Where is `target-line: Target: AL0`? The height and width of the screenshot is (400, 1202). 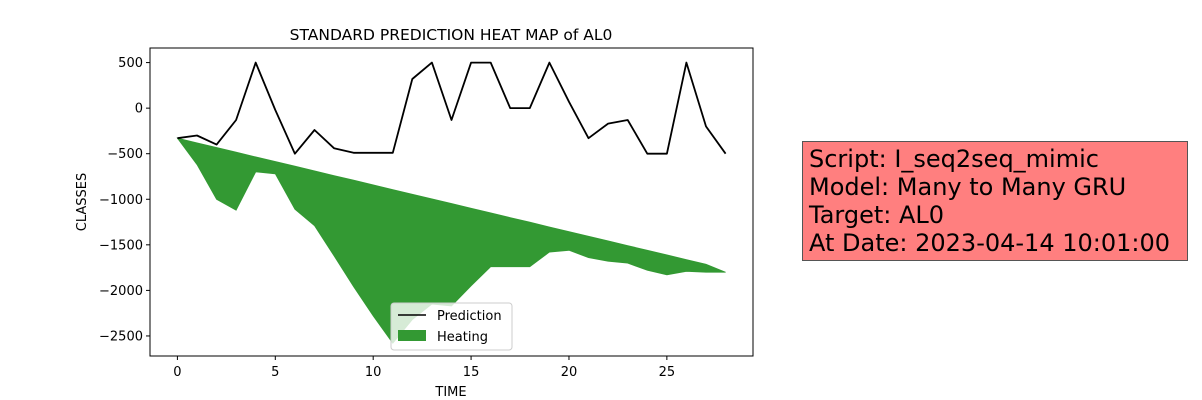
target-line: Target: AL0 is located at coordinates (877, 215).